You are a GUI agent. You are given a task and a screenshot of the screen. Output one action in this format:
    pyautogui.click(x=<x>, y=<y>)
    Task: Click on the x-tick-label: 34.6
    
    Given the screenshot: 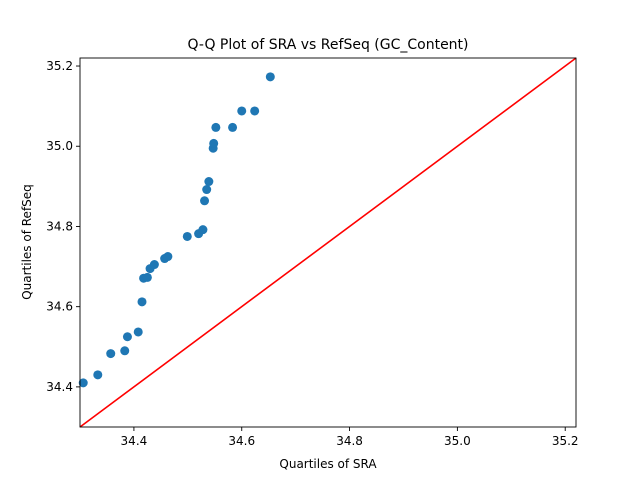 What is the action you would take?
    pyautogui.click(x=241, y=441)
    